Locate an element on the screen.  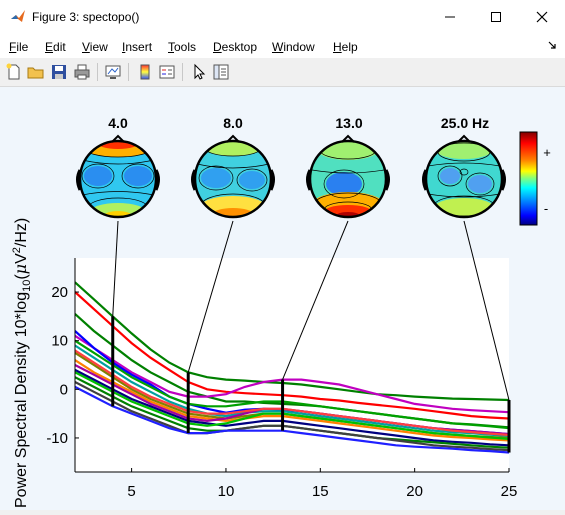
pointer-icon is located at coordinates (199, 72).